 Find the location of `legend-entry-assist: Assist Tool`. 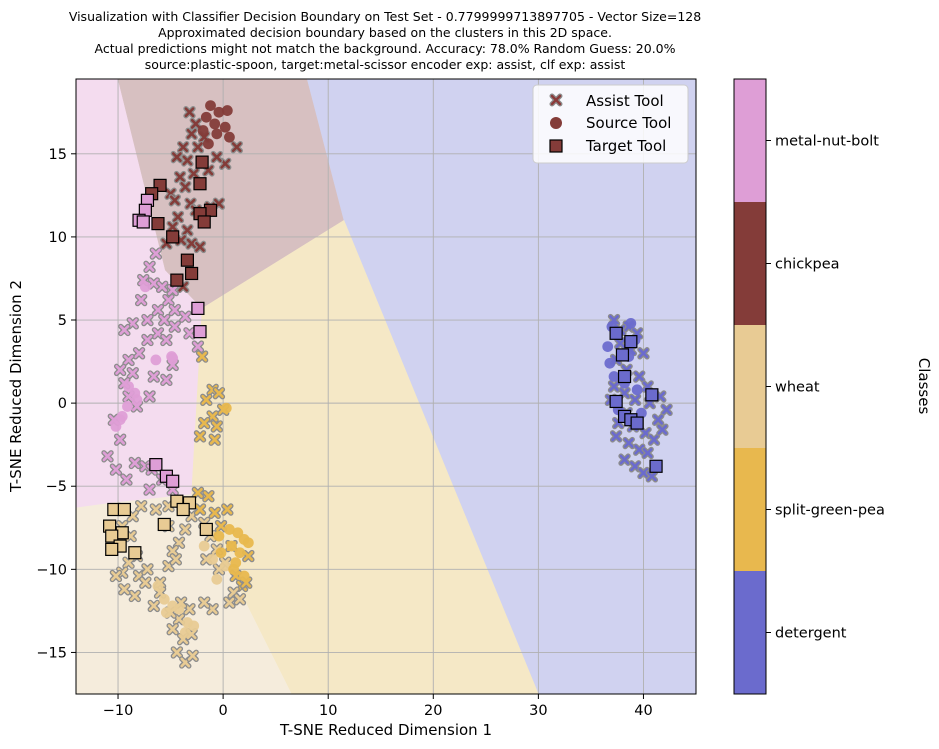

legend-entry-assist: Assist Tool is located at coordinates (606, 101).